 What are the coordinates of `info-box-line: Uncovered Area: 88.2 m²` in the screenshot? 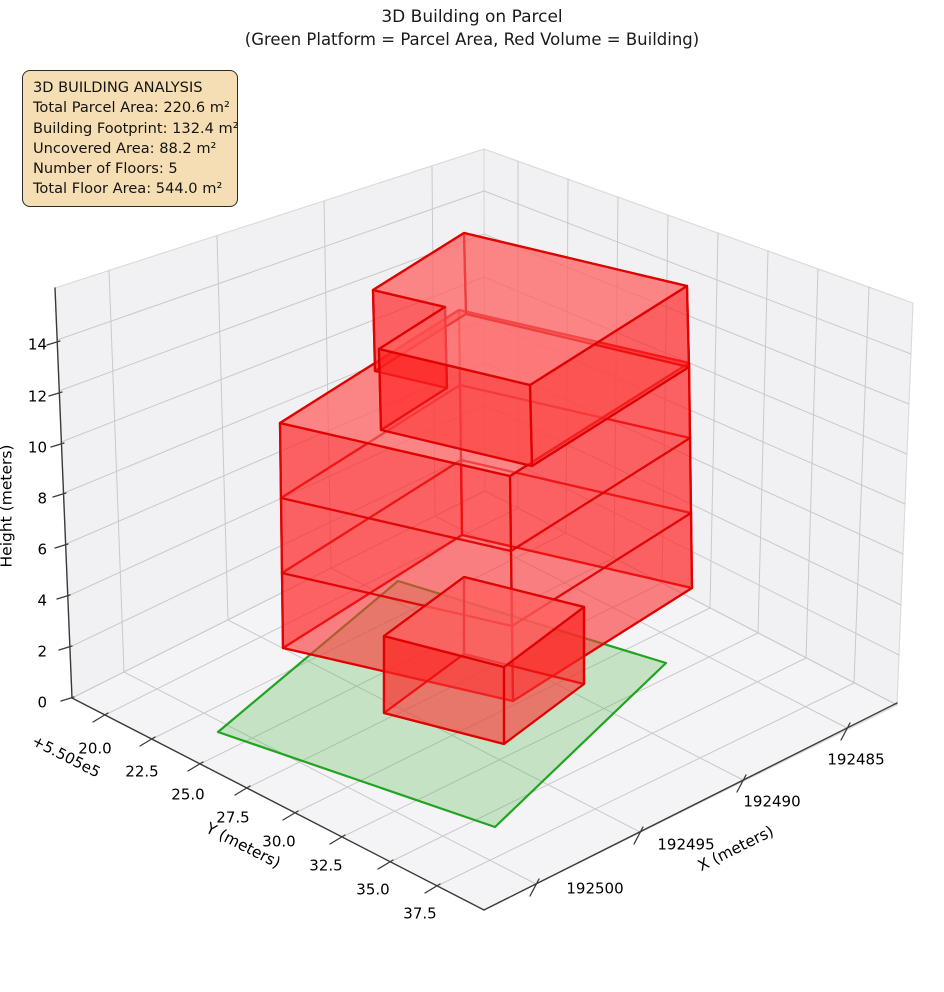 It's located at (125, 148).